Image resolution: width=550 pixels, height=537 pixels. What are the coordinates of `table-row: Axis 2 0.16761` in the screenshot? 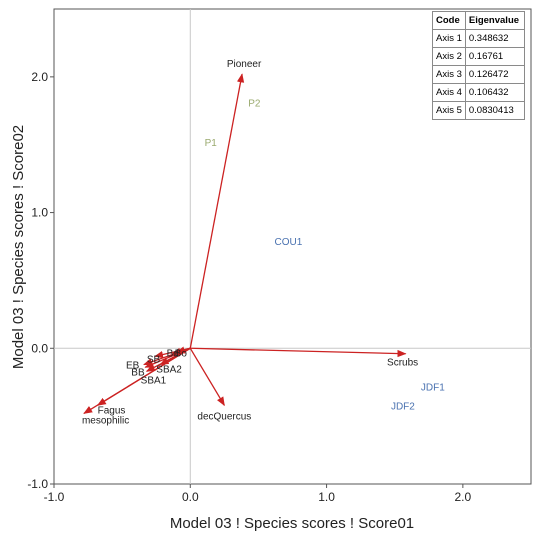 It's located at (478, 56).